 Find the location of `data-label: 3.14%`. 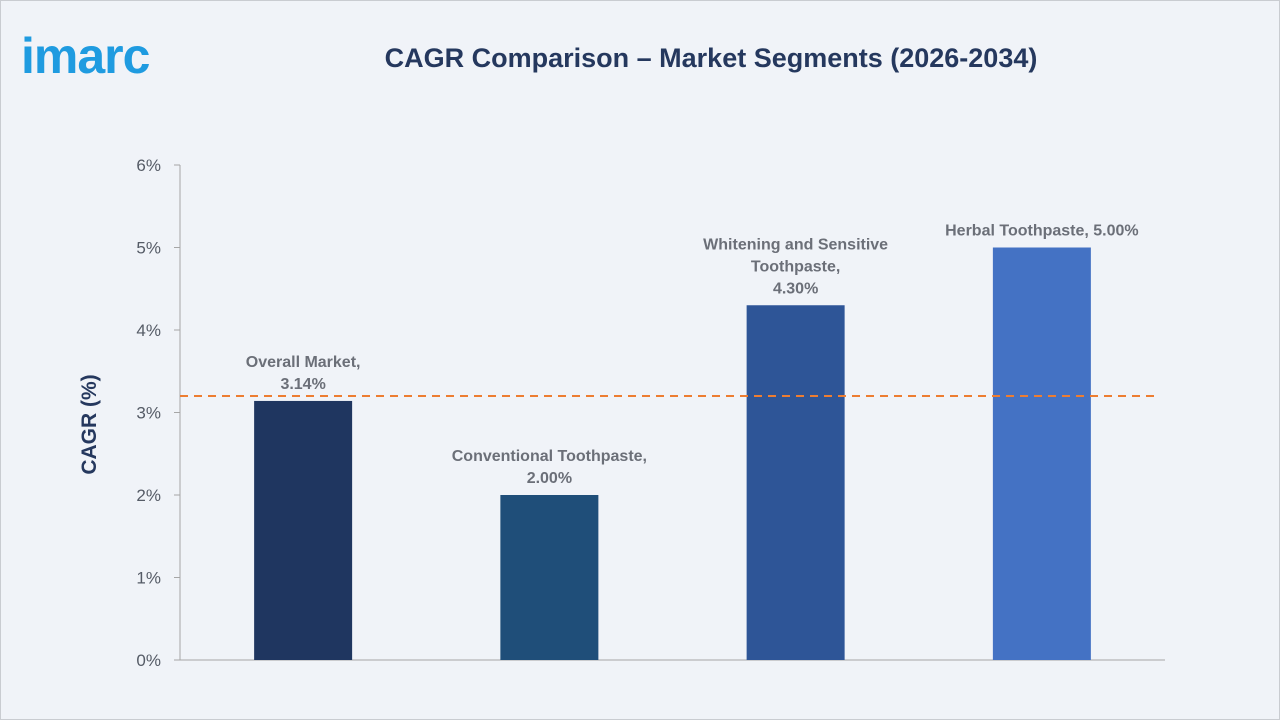

data-label: 3.14% is located at coordinates (302, 384).